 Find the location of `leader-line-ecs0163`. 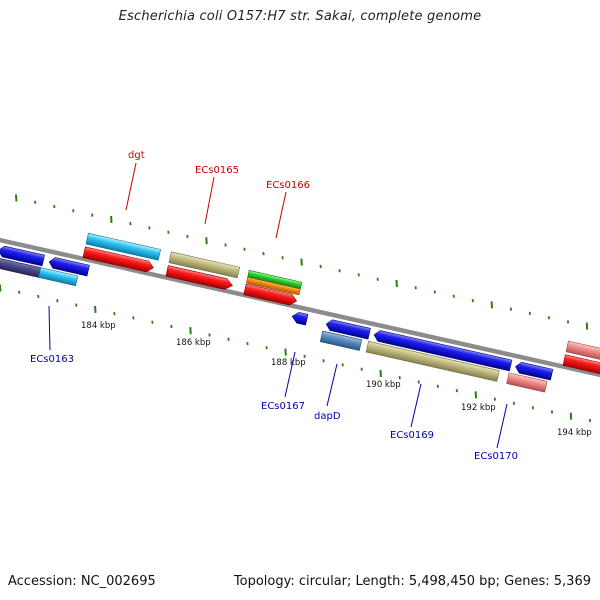

leader-line-ecs0163 is located at coordinates (49, 328).